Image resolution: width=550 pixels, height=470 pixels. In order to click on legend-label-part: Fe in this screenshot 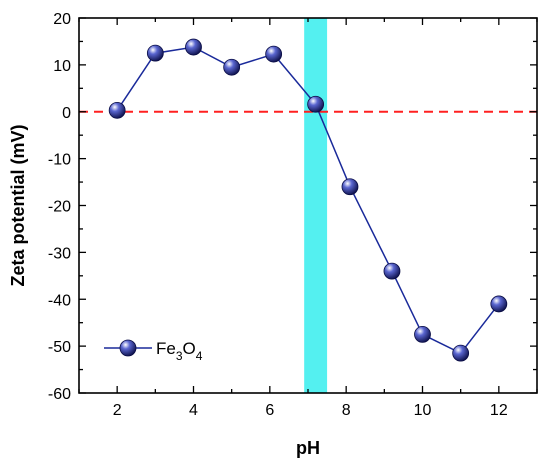, I will do `click(166, 348)`.